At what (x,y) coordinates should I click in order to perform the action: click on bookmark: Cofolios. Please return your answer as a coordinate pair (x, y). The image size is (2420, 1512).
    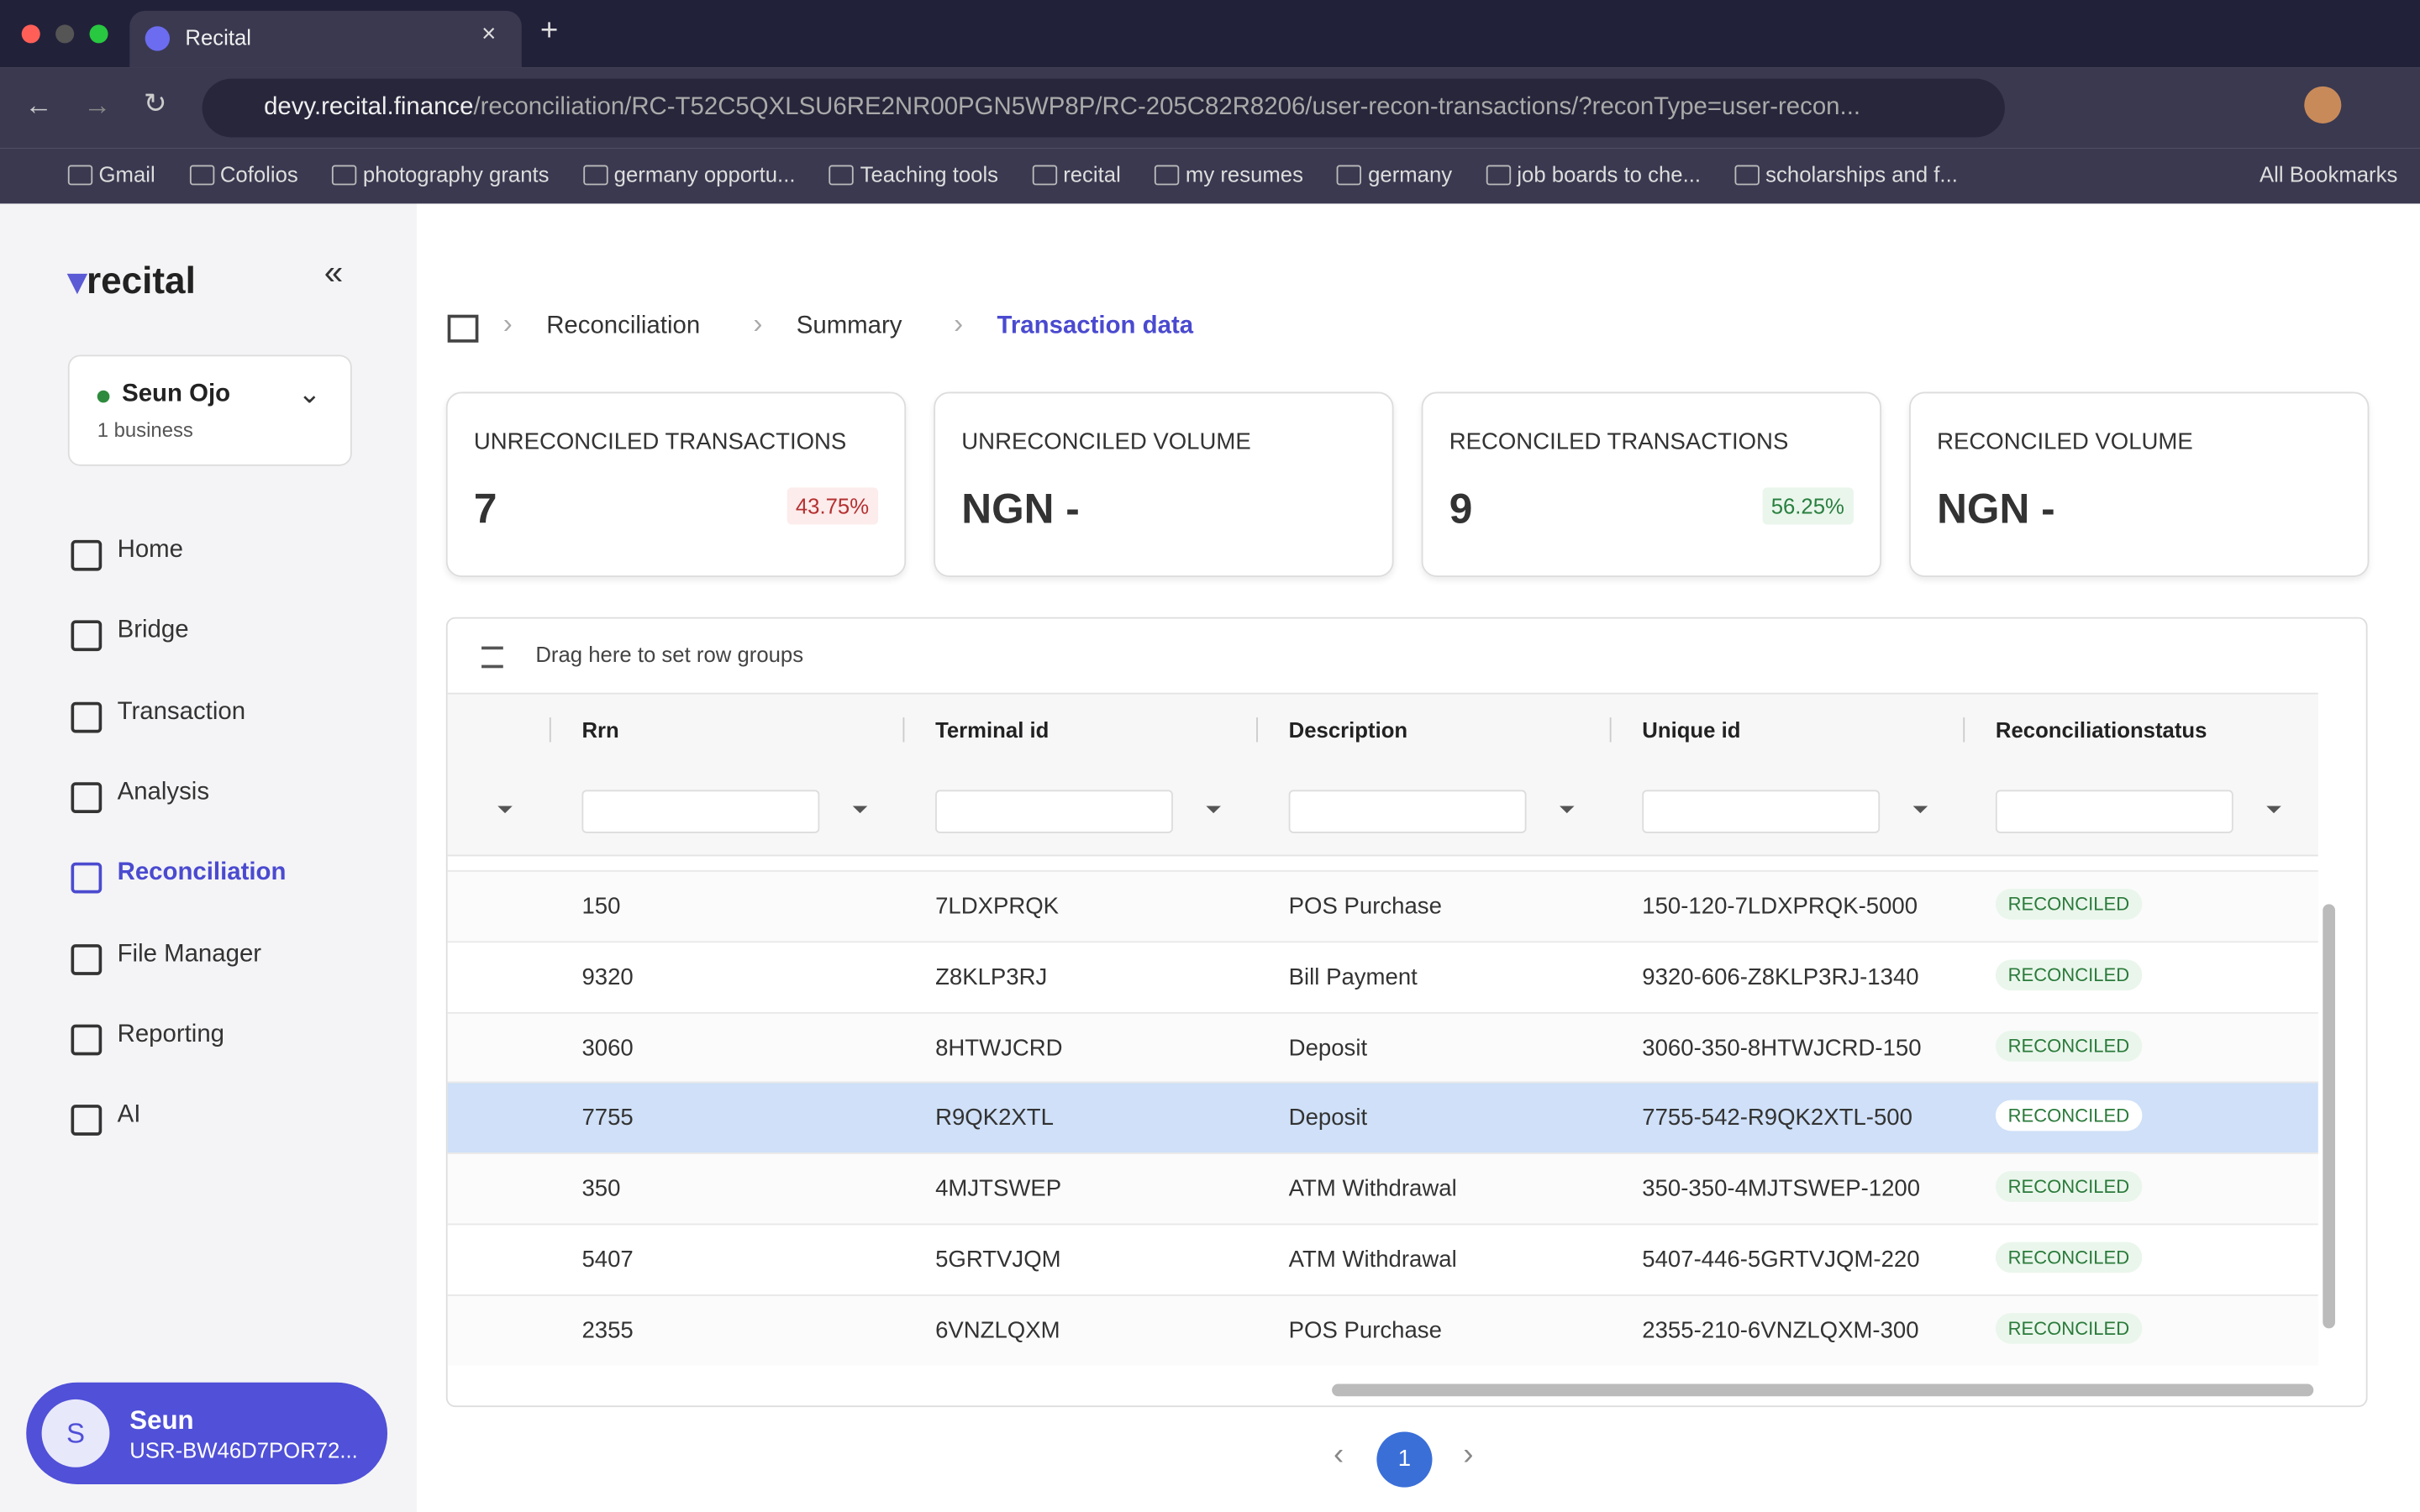
    Looking at the image, I should click on (258, 174).